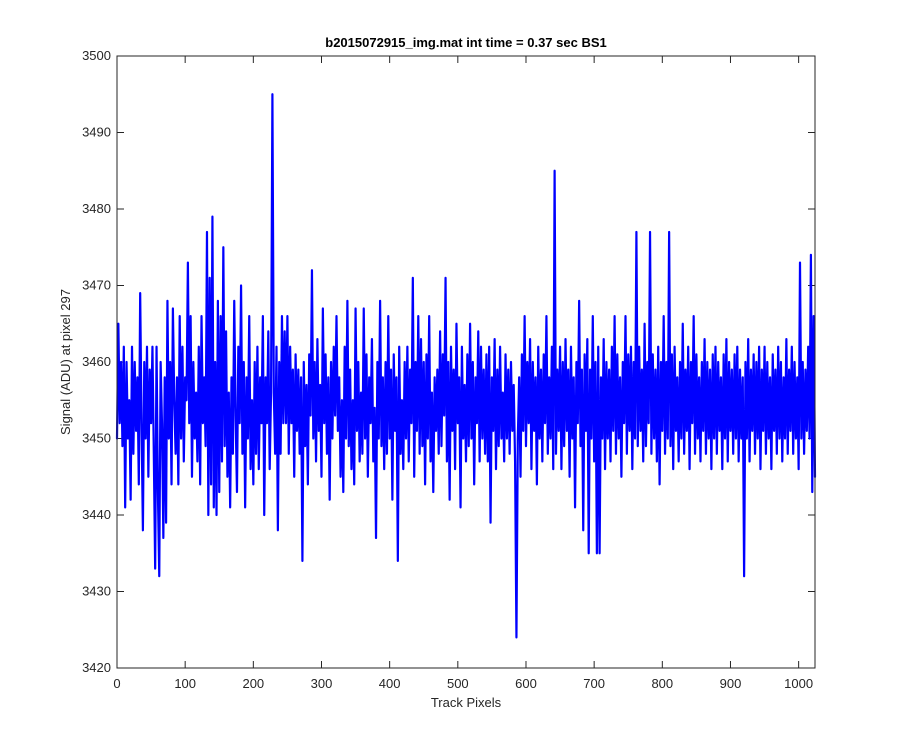 This screenshot has height=750, width=900. What do you see at coordinates (466, 702) in the screenshot?
I see `x-axis-label: Track Pixels` at bounding box center [466, 702].